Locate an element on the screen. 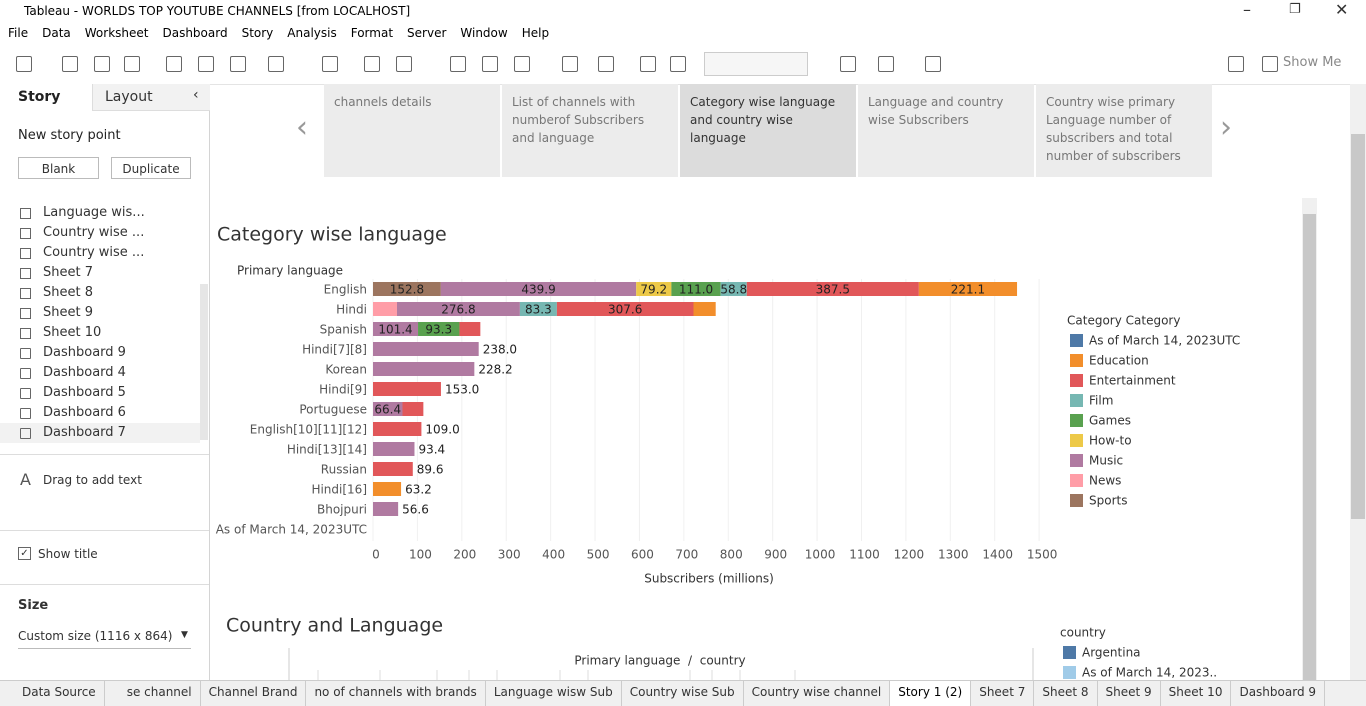  sheet-tab: Channel Brand is located at coordinates (254, 693).